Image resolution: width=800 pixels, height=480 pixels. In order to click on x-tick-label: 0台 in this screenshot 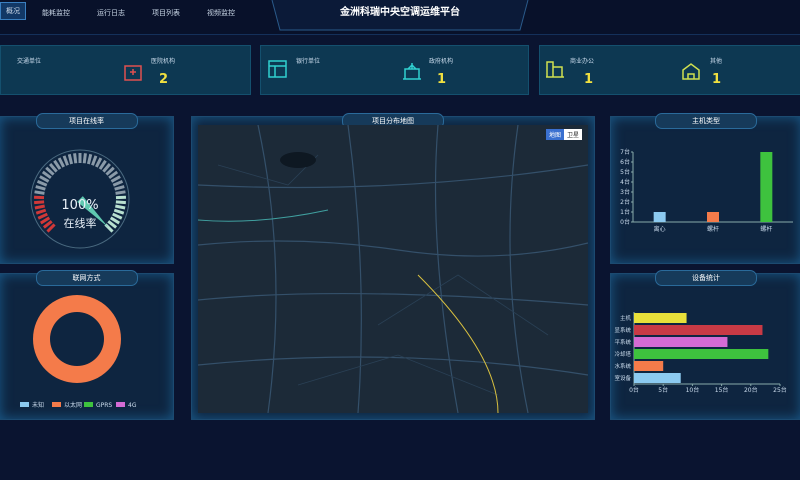, I will do `click(634, 390)`.